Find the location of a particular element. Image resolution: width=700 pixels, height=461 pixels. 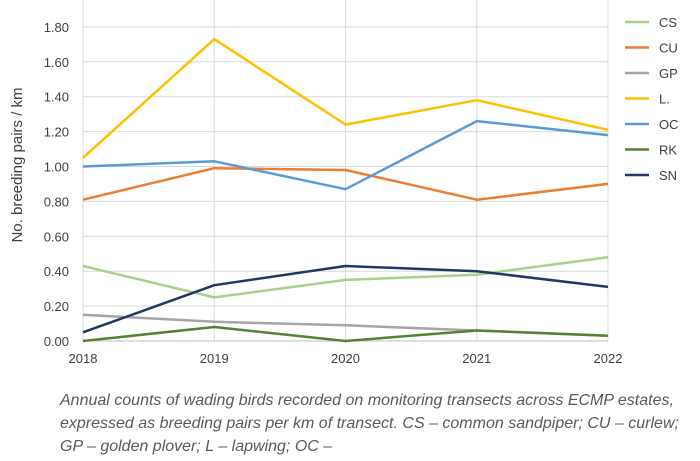

series-line-oc is located at coordinates (345, 155).